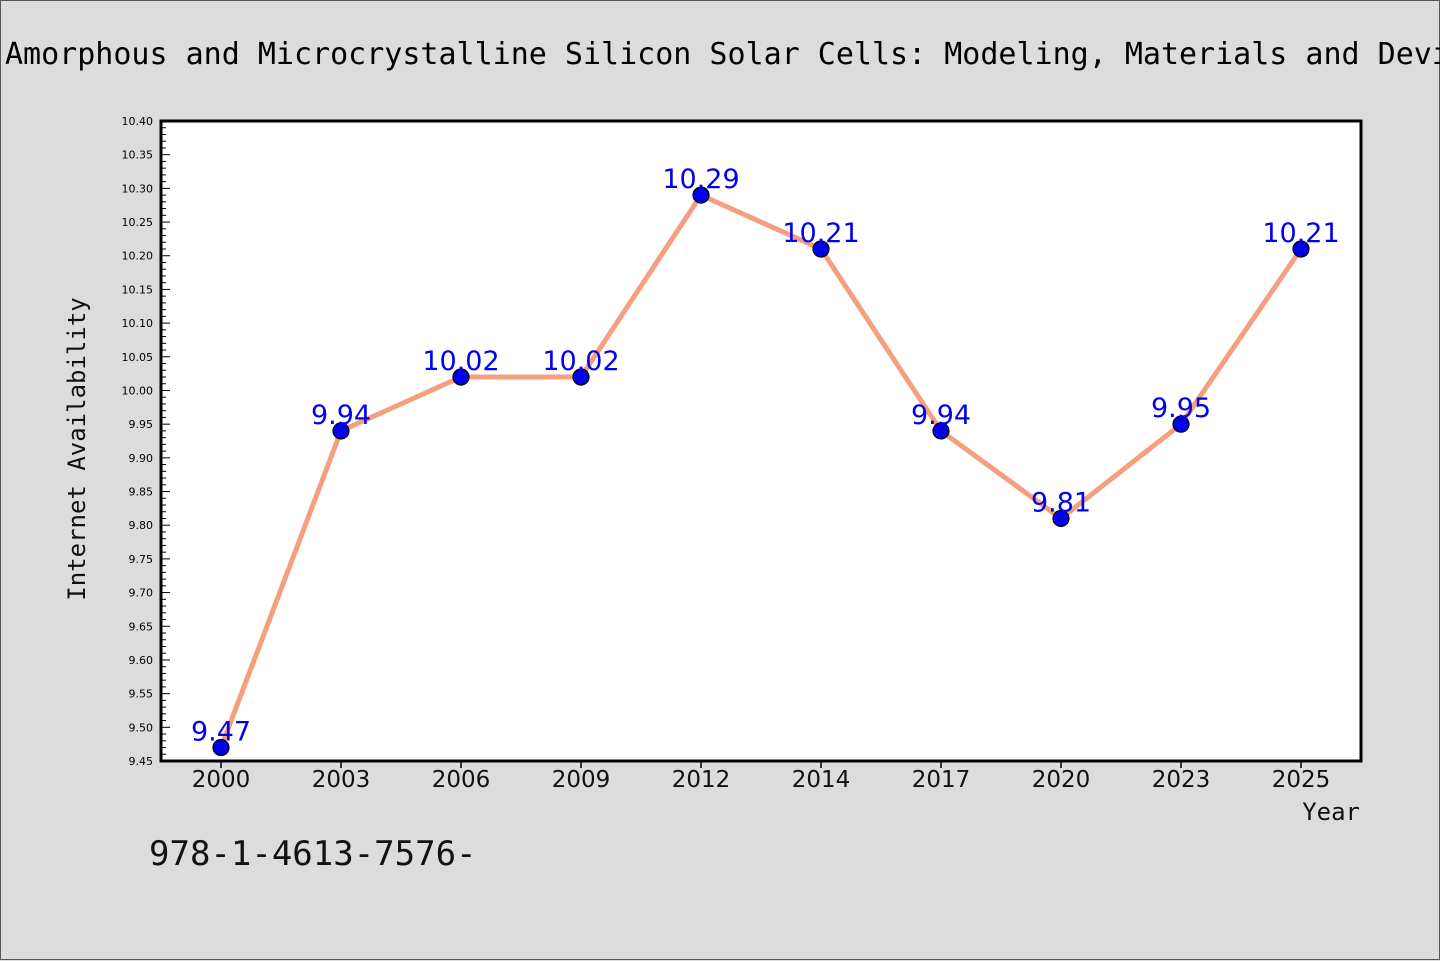 The height and width of the screenshot is (961, 1440). What do you see at coordinates (221, 780) in the screenshot?
I see `x-tick-label: 2000` at bounding box center [221, 780].